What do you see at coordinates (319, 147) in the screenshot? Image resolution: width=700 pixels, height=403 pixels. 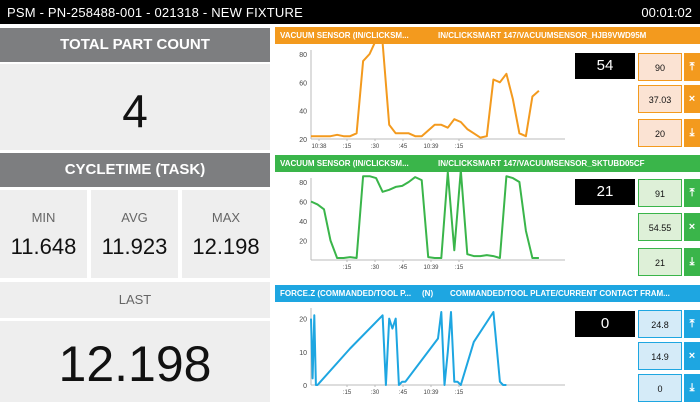 I see `x-tick-label: 10:38` at bounding box center [319, 147].